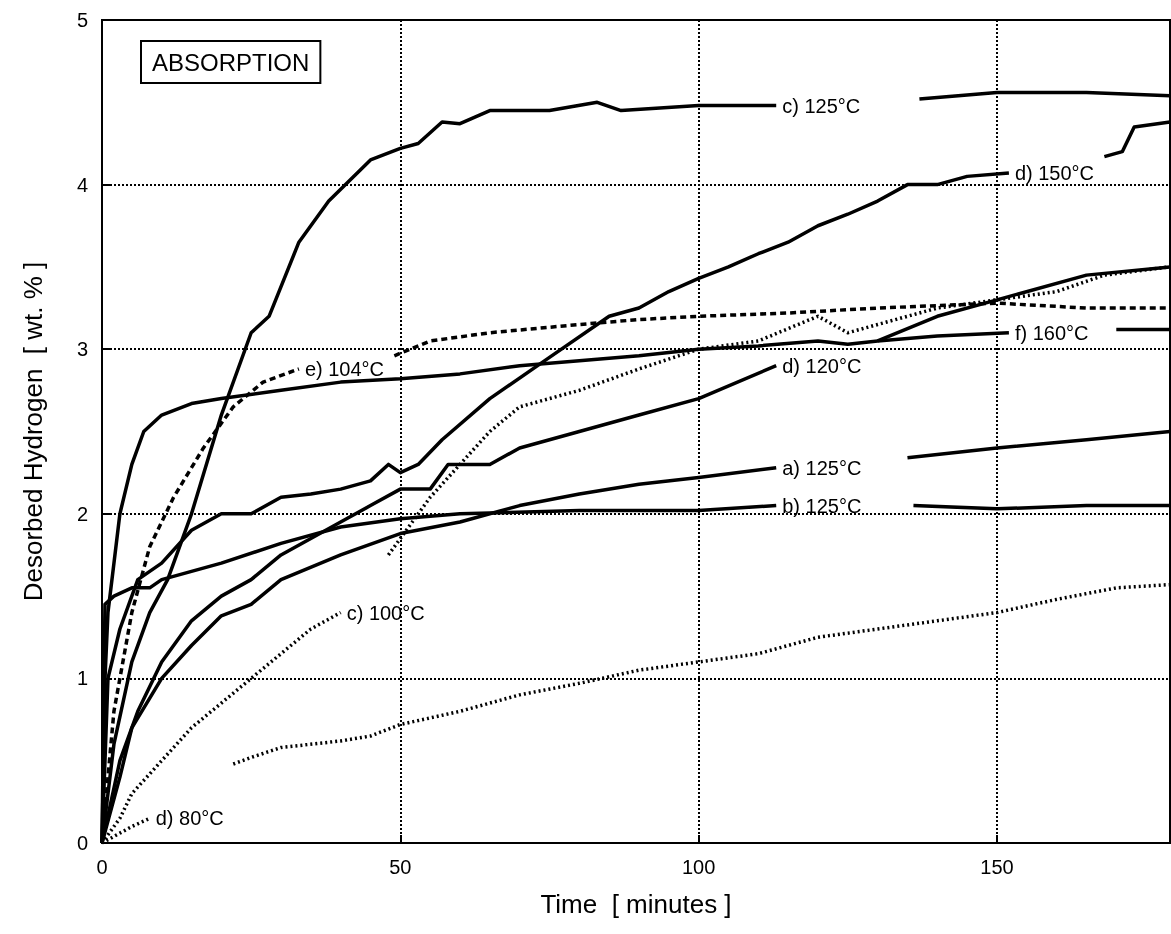 Image resolution: width=1171 pixels, height=934 pixels. I want to click on y-tick-label: 3, so click(82, 349).